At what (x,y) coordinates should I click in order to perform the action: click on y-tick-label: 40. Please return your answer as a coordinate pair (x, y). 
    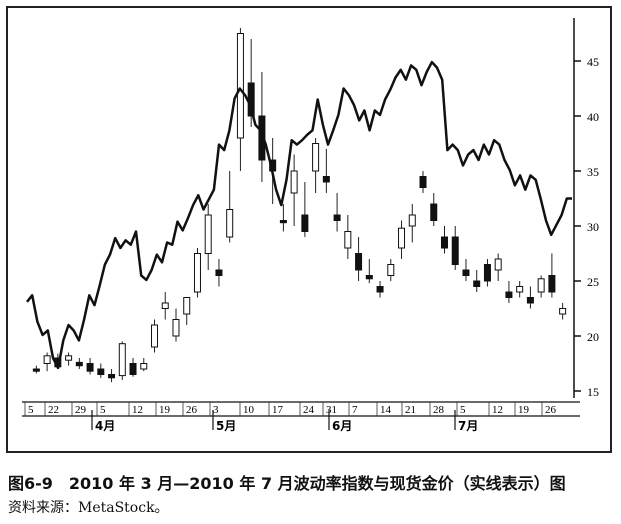
    Looking at the image, I should click on (593, 117).